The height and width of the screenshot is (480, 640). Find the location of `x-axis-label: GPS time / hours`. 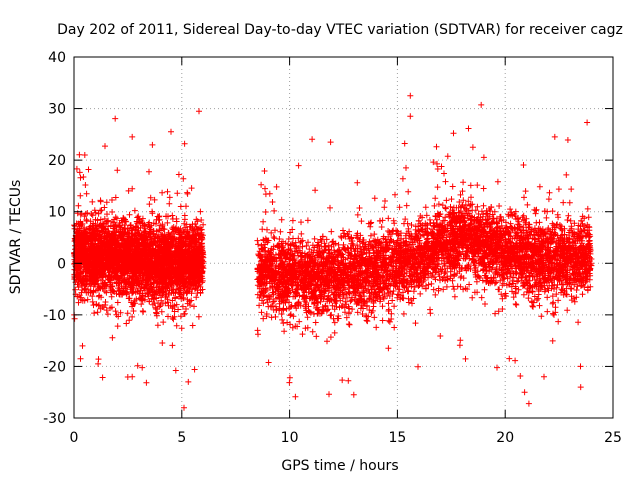

x-axis-label: GPS time / hours is located at coordinates (339, 466).